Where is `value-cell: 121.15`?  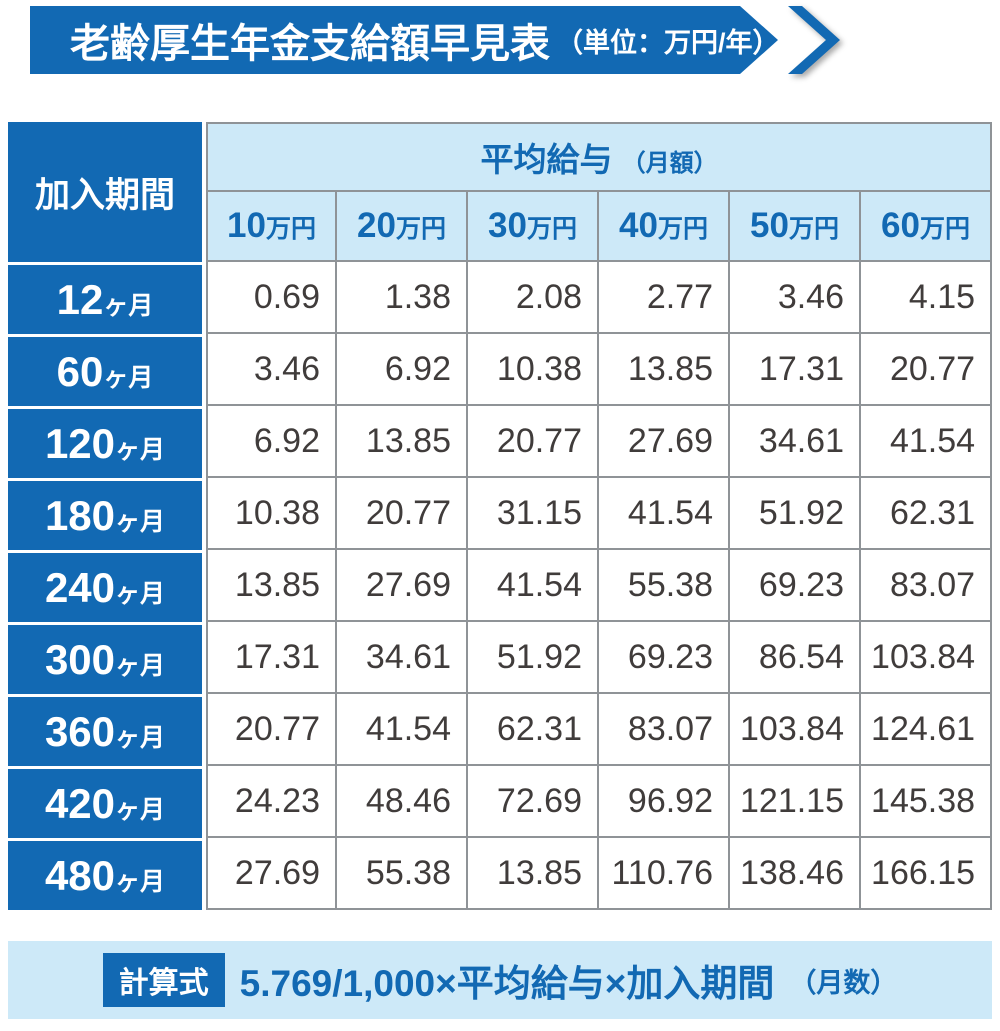
value-cell: 121.15 is located at coordinates (795, 802).